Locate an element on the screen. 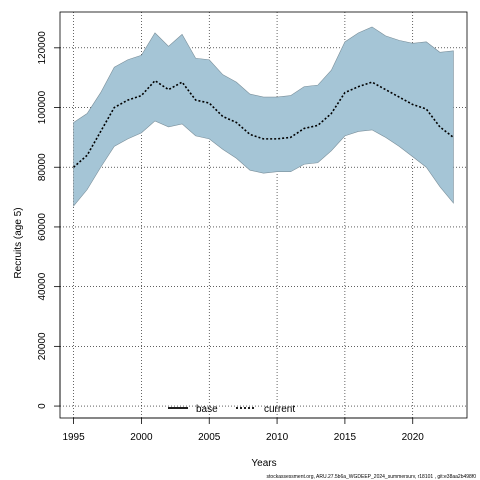 The height and width of the screenshot is (480, 480). x-tick-label: 2020 is located at coordinates (413, 437).